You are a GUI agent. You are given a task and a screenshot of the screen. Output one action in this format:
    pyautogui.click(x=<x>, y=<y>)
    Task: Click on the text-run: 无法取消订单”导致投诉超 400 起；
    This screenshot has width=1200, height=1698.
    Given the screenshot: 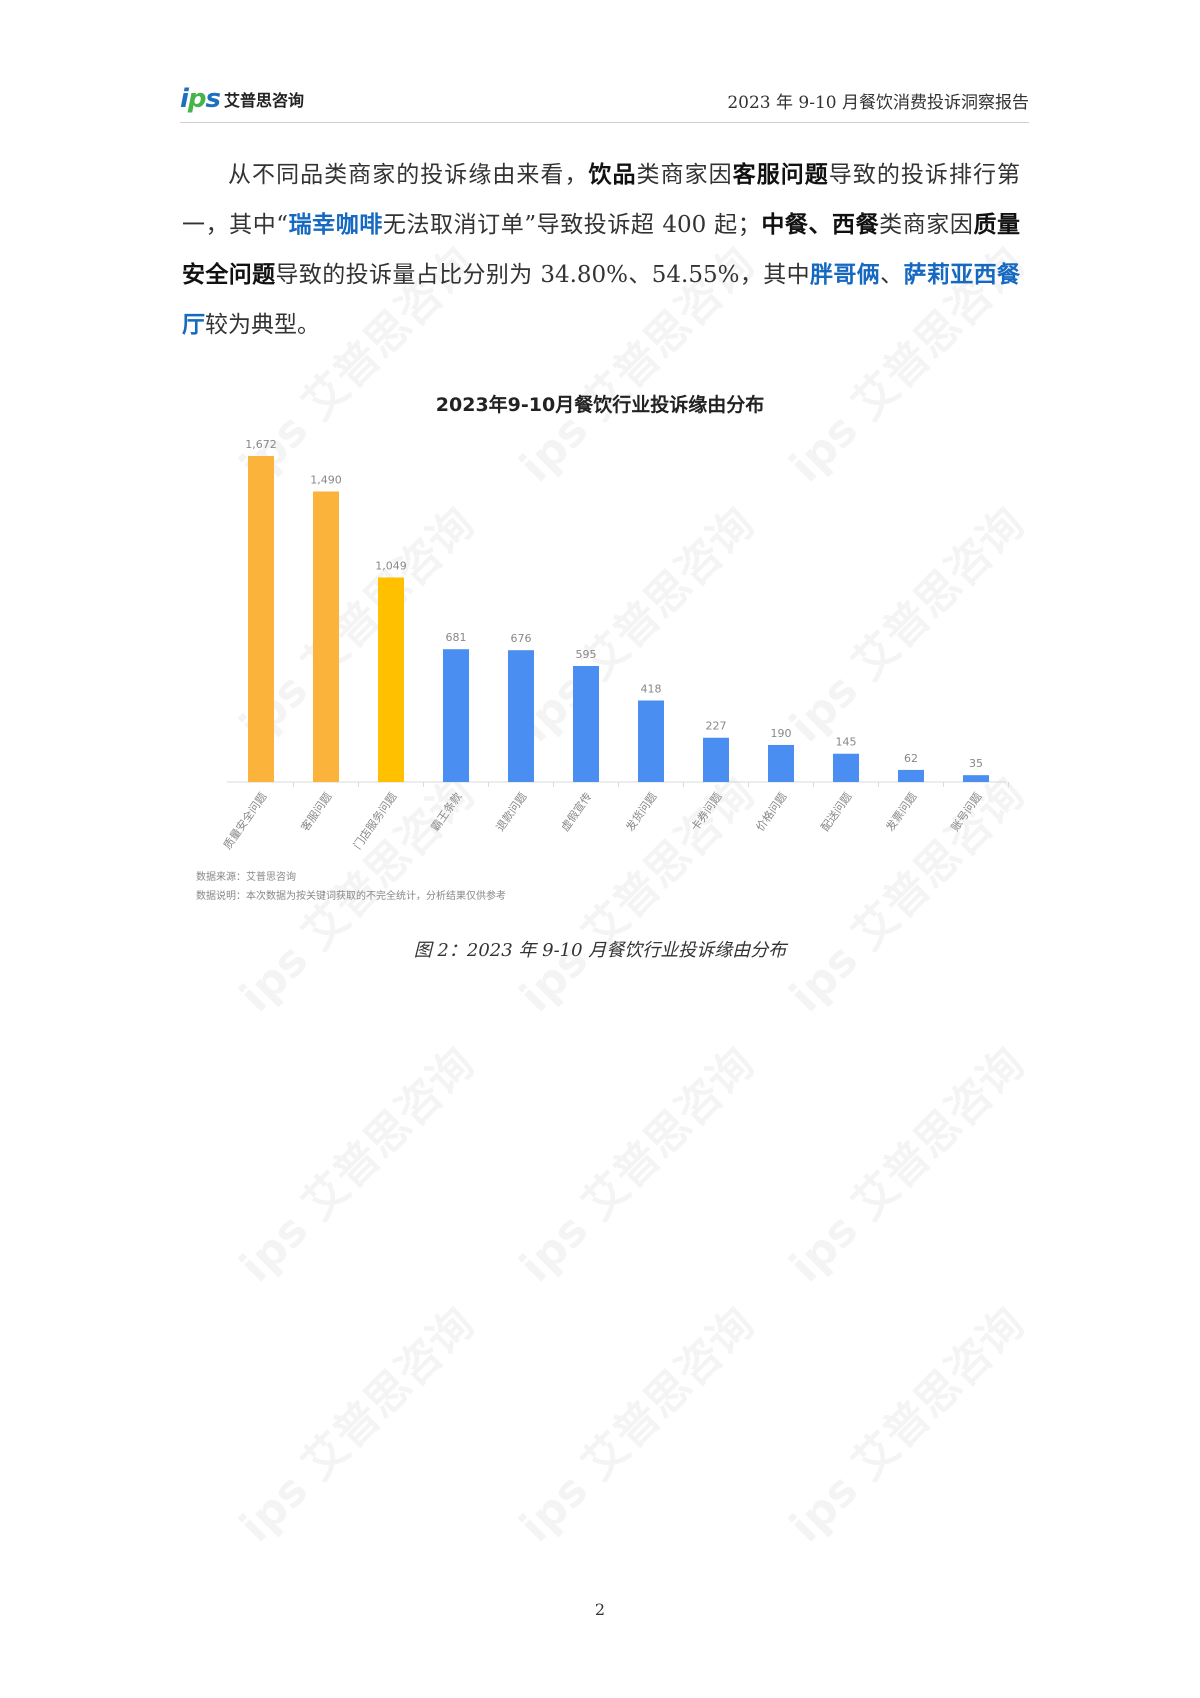 What is the action you would take?
    pyautogui.click(x=571, y=225)
    